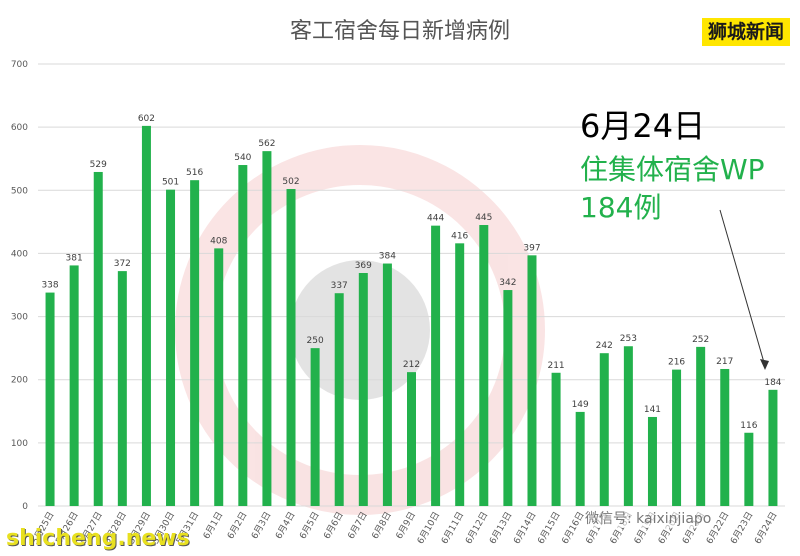  Describe the element at coordinates (476, 528) in the screenshot. I see `x-tick-label: 6月12日` at that location.